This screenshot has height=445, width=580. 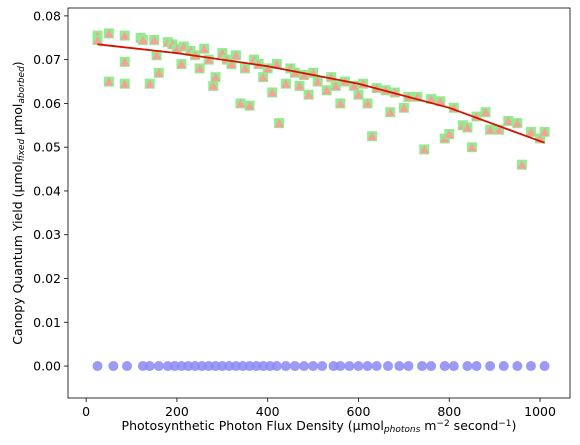 What do you see at coordinates (177, 411) in the screenshot?
I see `x-tick-label: 200` at bounding box center [177, 411].